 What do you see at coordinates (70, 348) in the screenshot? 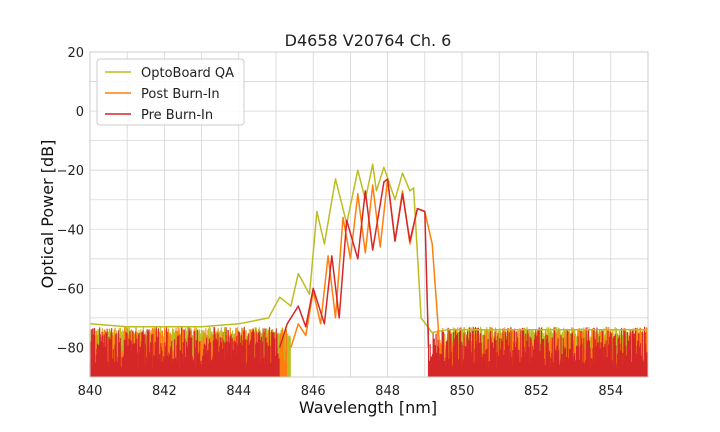
I see `y-tick-label: −80` at bounding box center [70, 348].